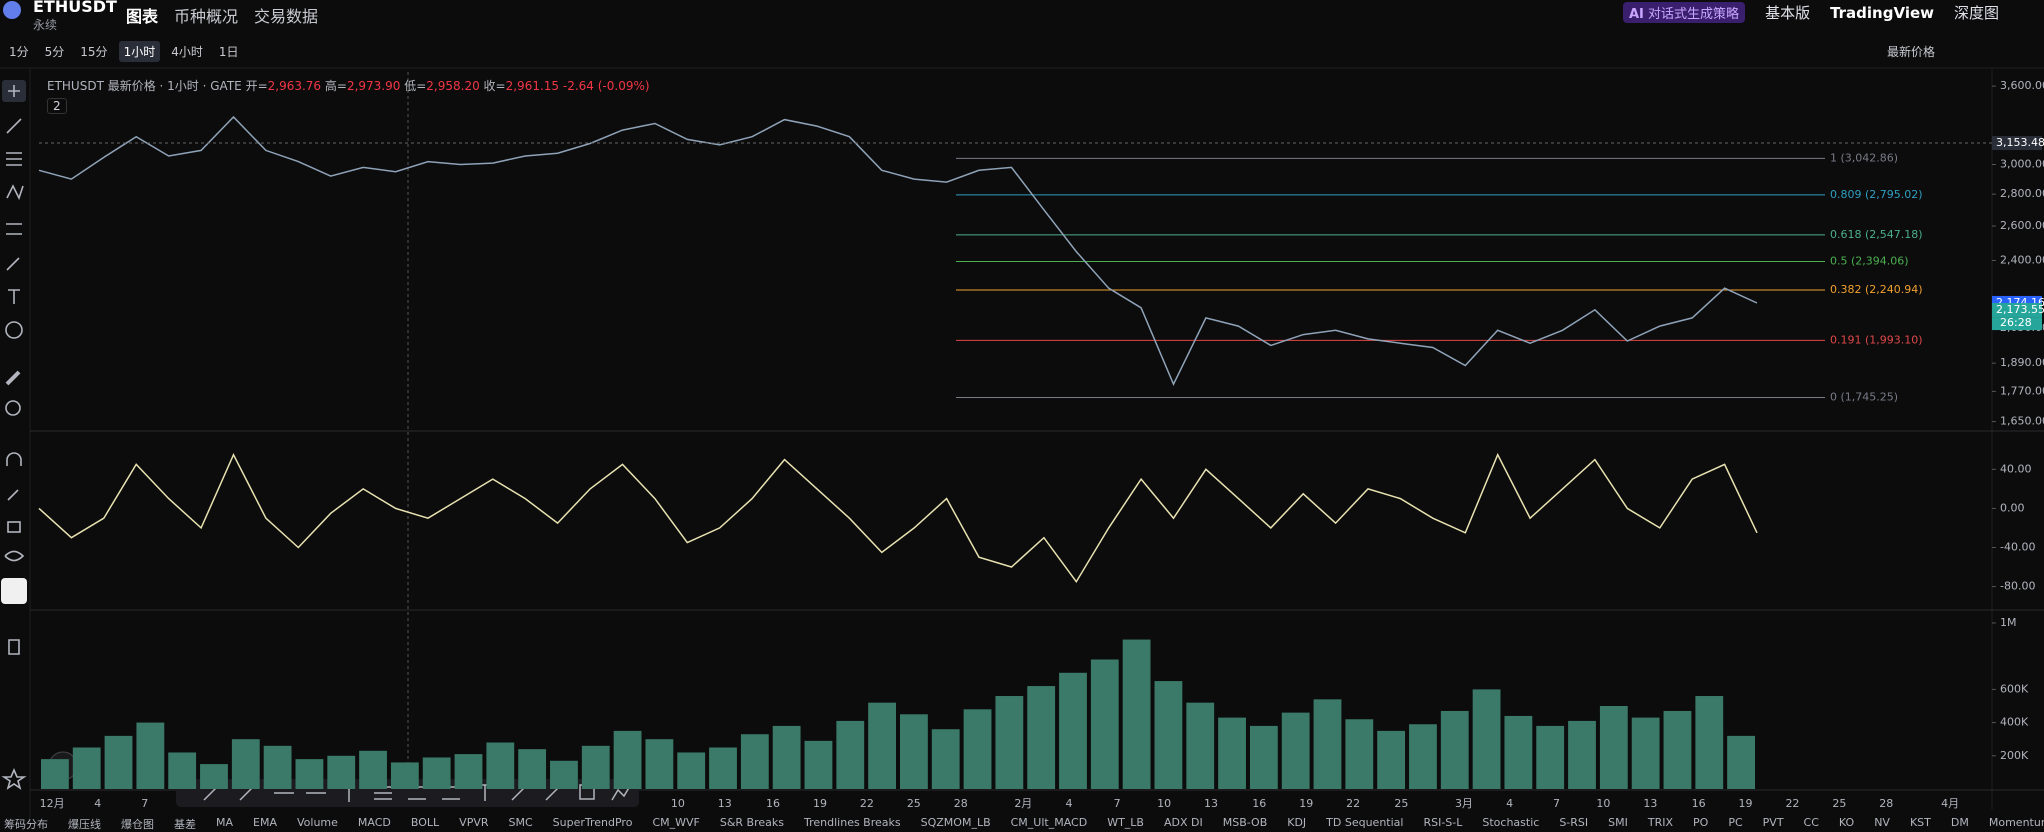  What do you see at coordinates (592, 822) in the screenshot?
I see `indicator-tab: SuperTrendPro` at bounding box center [592, 822].